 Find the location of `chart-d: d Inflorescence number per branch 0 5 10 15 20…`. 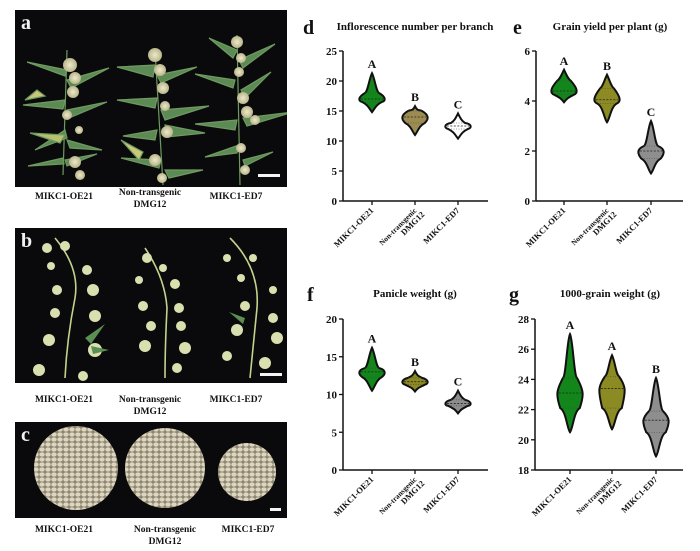

chart-d: d Inflorescence number per branch 0 5 10 15 20… is located at coordinates (398, 133).